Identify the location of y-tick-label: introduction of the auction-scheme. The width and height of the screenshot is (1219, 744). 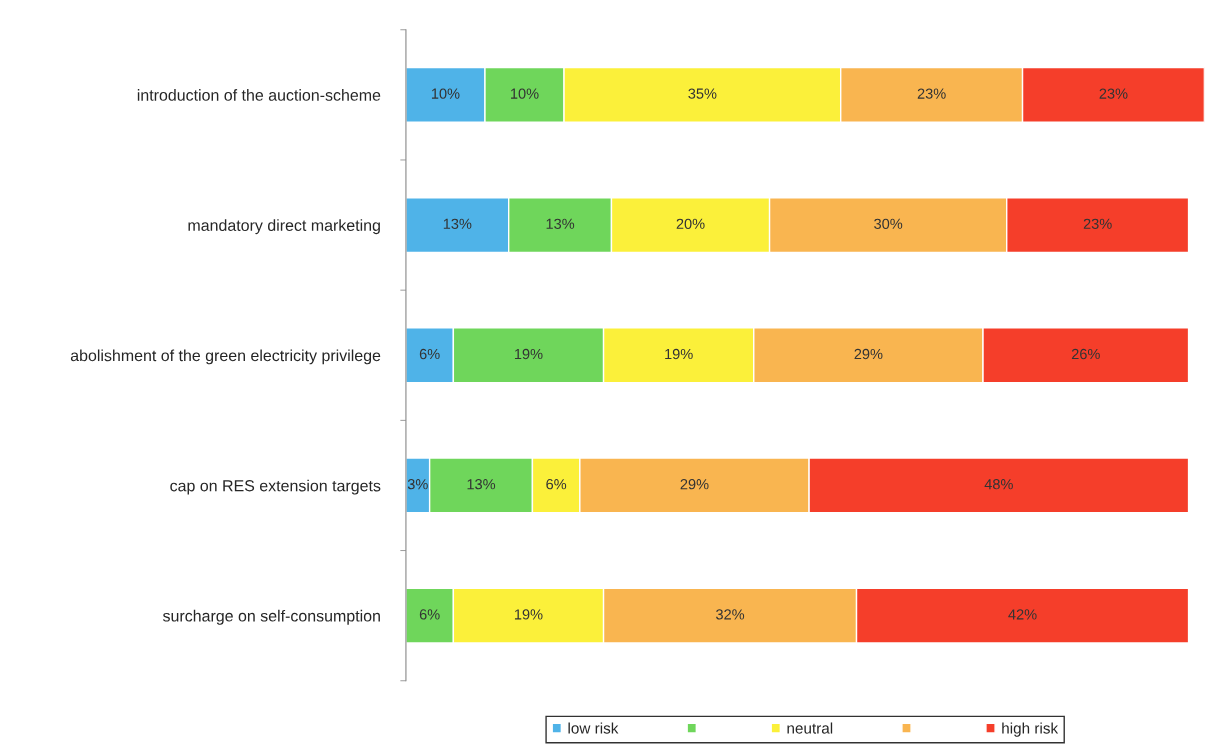
(259, 95).